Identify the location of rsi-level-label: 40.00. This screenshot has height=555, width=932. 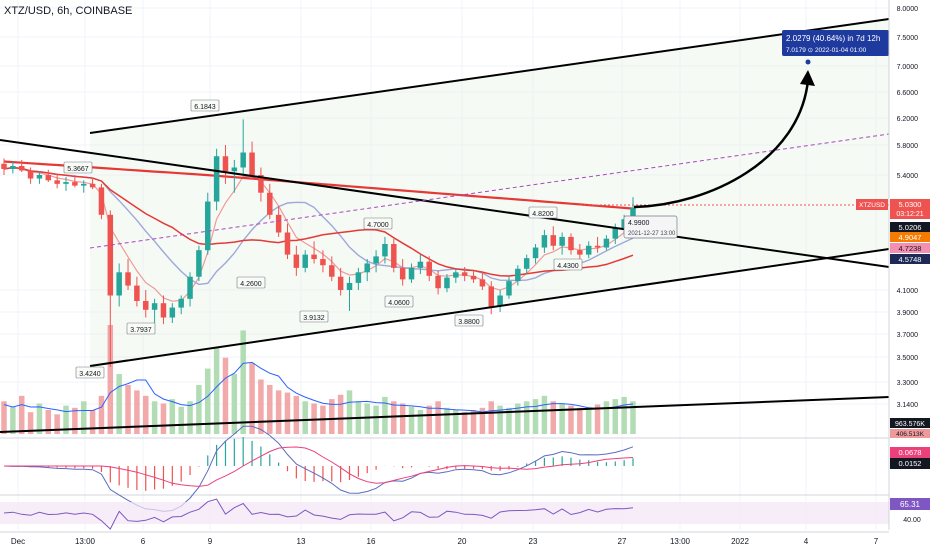
(912, 520).